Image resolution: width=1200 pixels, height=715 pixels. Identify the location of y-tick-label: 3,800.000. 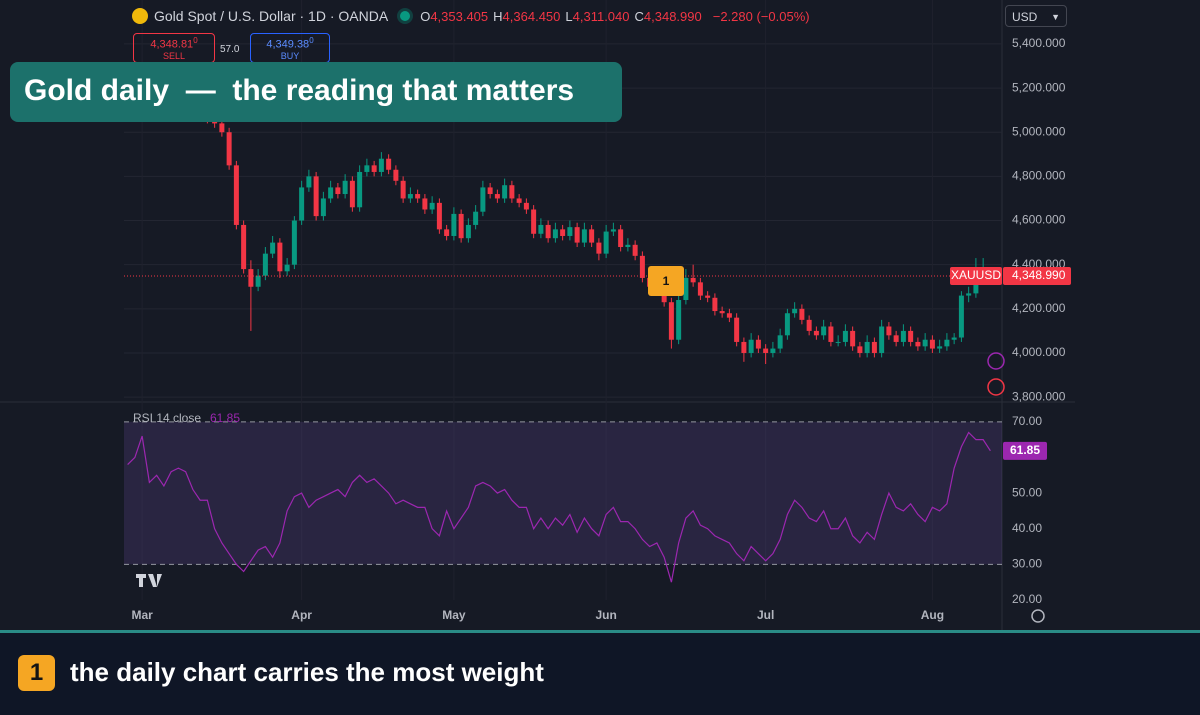
(1039, 396).